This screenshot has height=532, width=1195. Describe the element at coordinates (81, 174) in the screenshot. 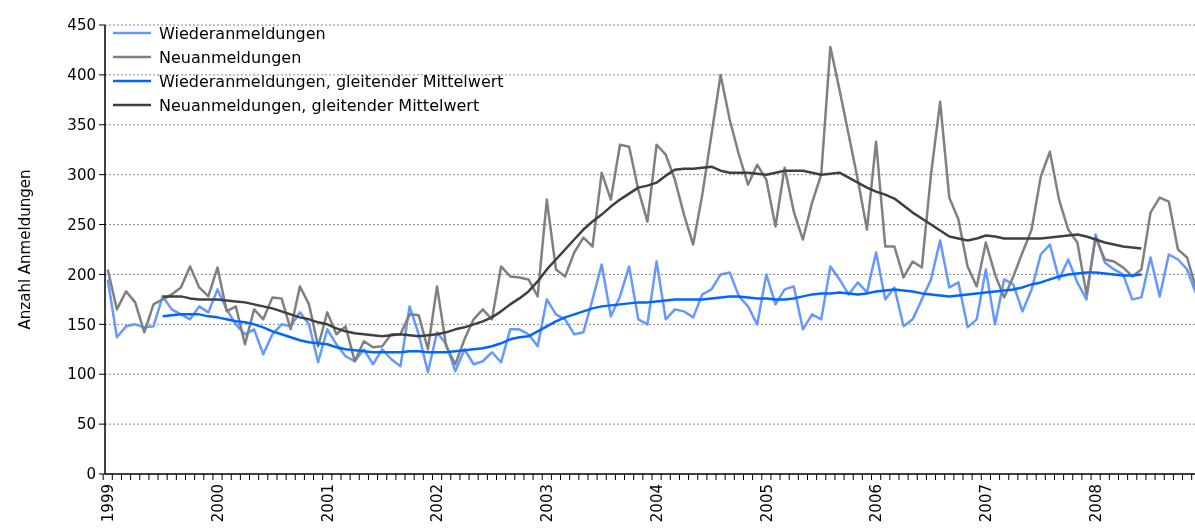

I see `y-tick-label: 300` at that location.